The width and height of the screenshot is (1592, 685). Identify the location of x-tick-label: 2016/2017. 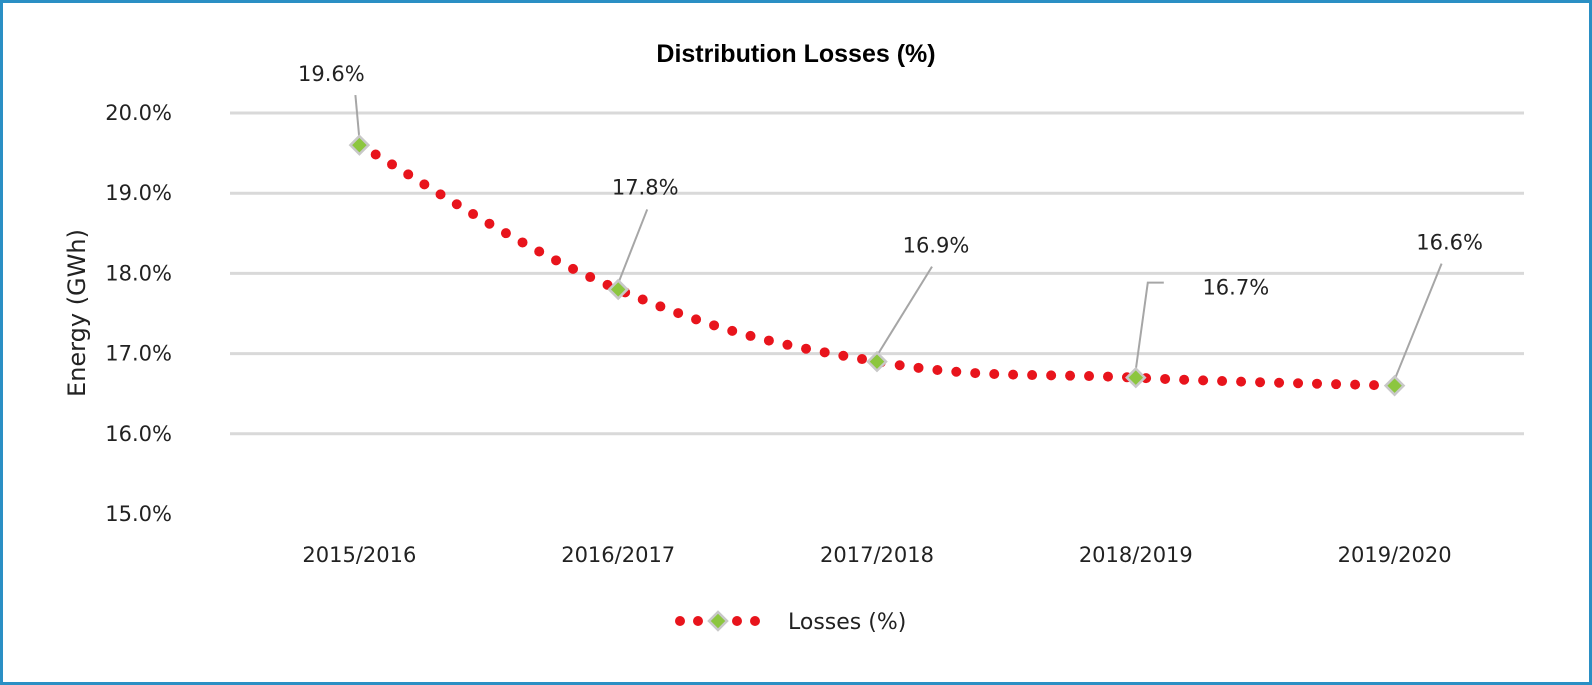
(618, 555).